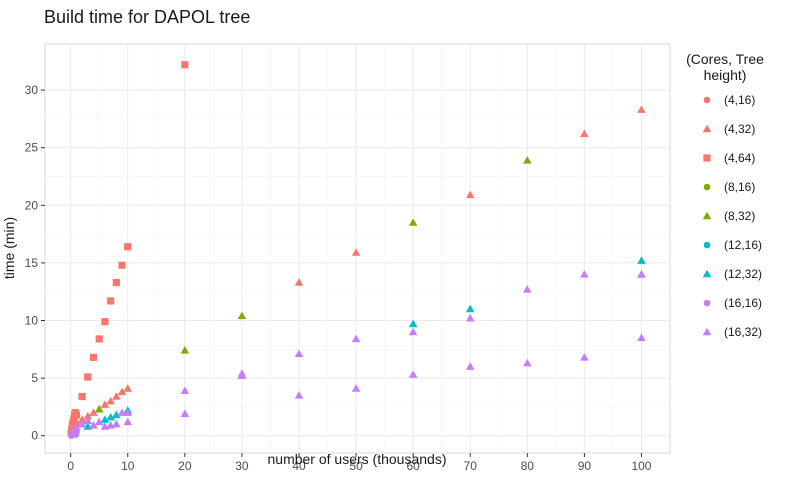 The image size is (800, 499). I want to click on x-axis-label: number of users (thousands), so click(357, 459).